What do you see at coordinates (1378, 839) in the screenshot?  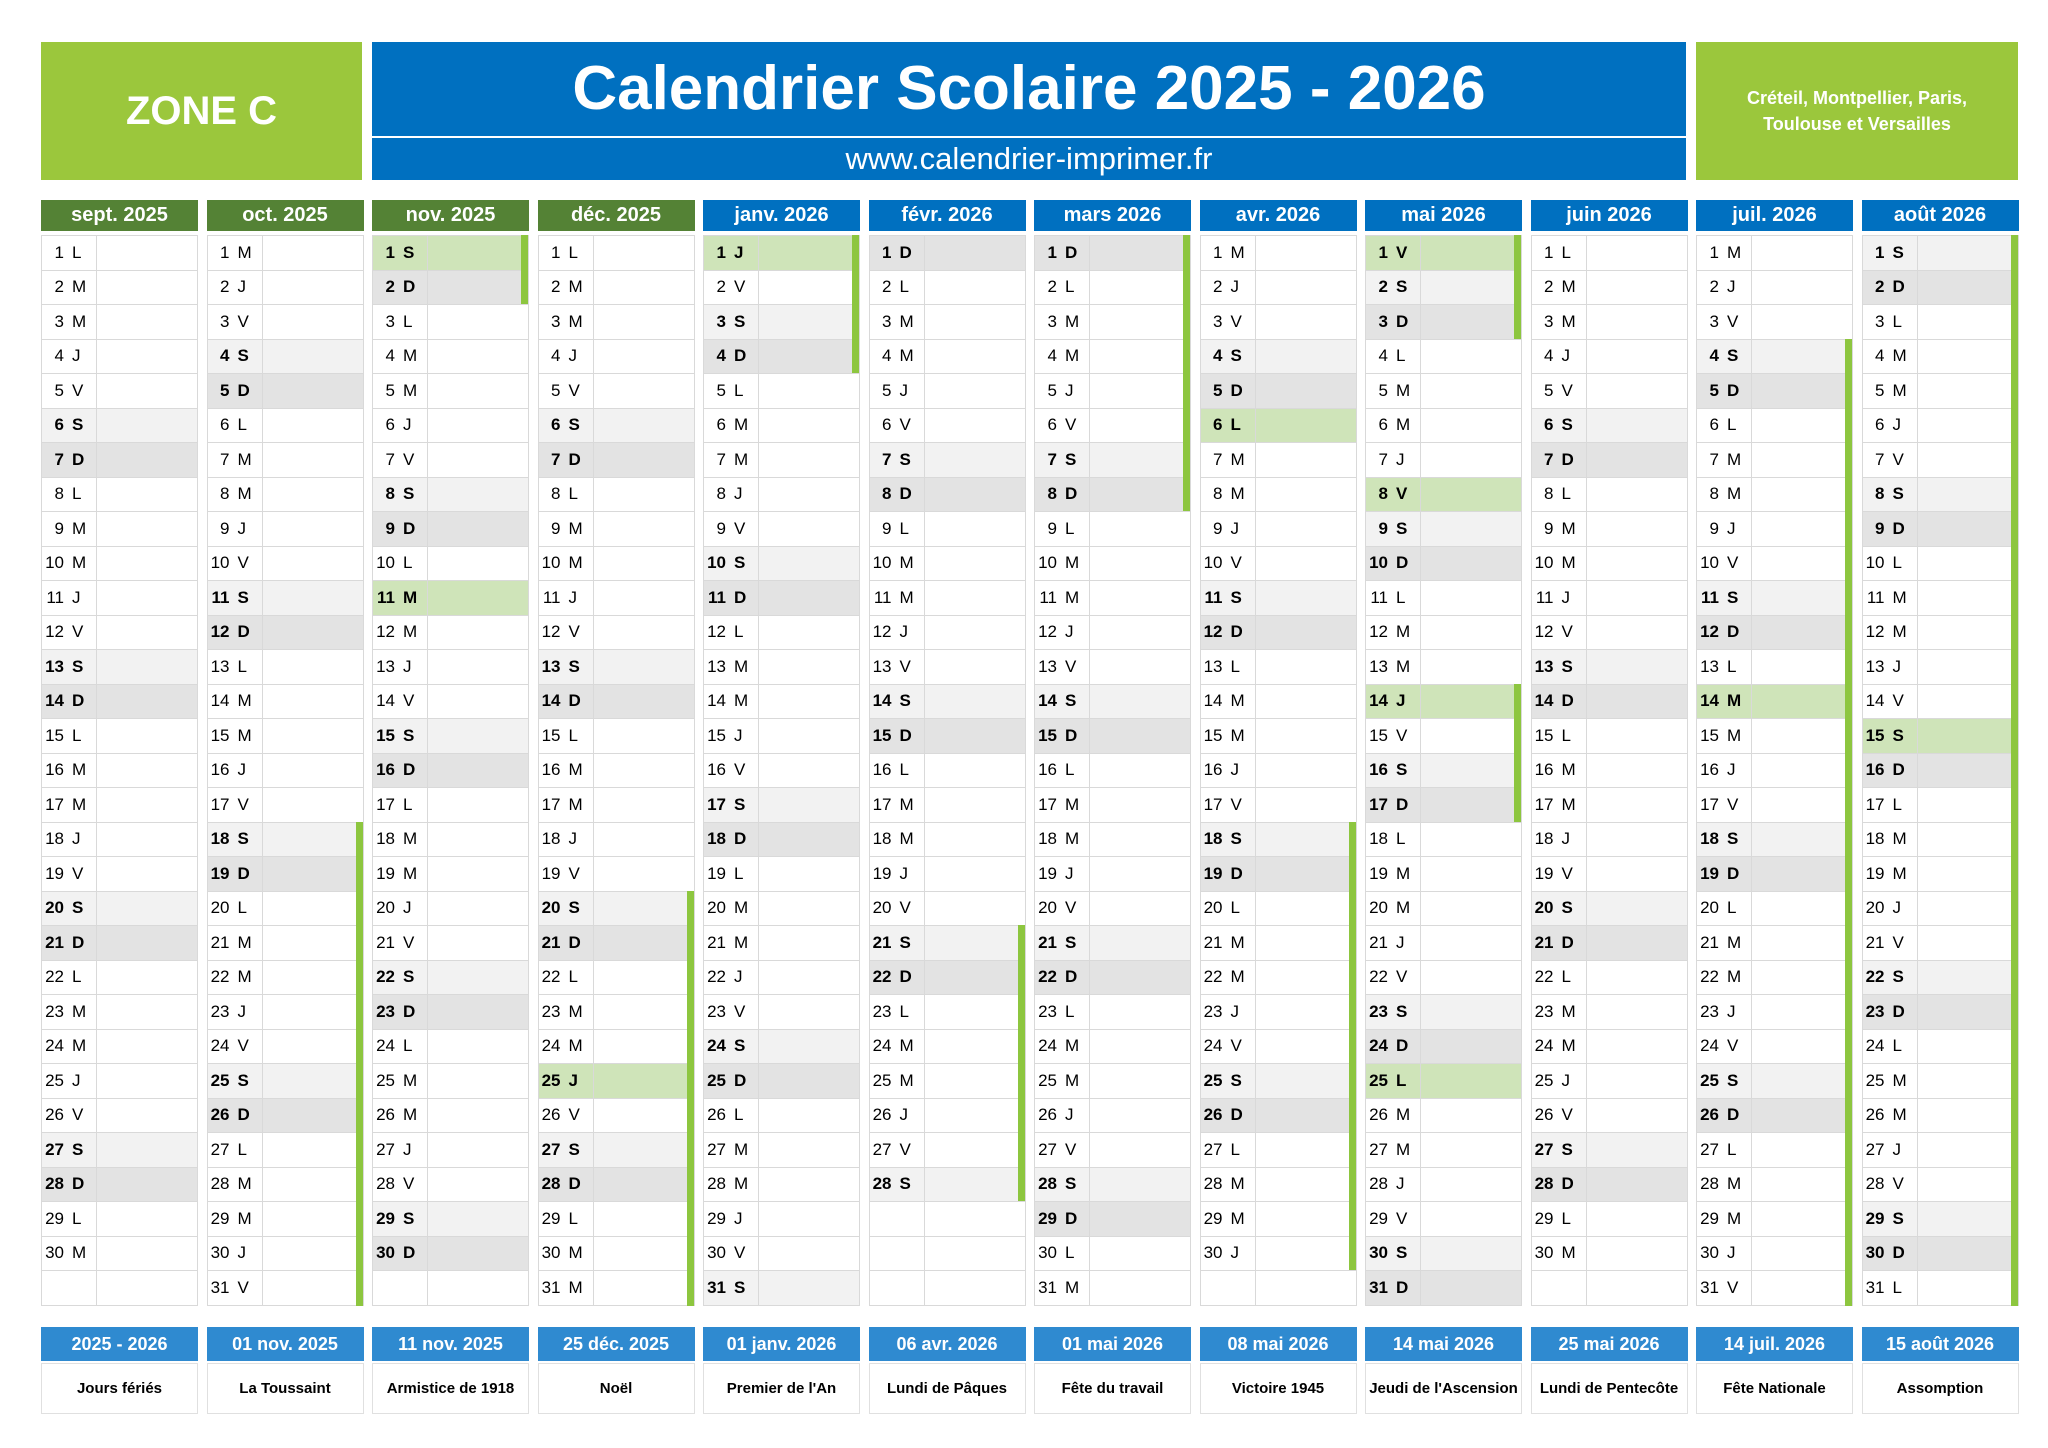 I see `day-number: 18` at bounding box center [1378, 839].